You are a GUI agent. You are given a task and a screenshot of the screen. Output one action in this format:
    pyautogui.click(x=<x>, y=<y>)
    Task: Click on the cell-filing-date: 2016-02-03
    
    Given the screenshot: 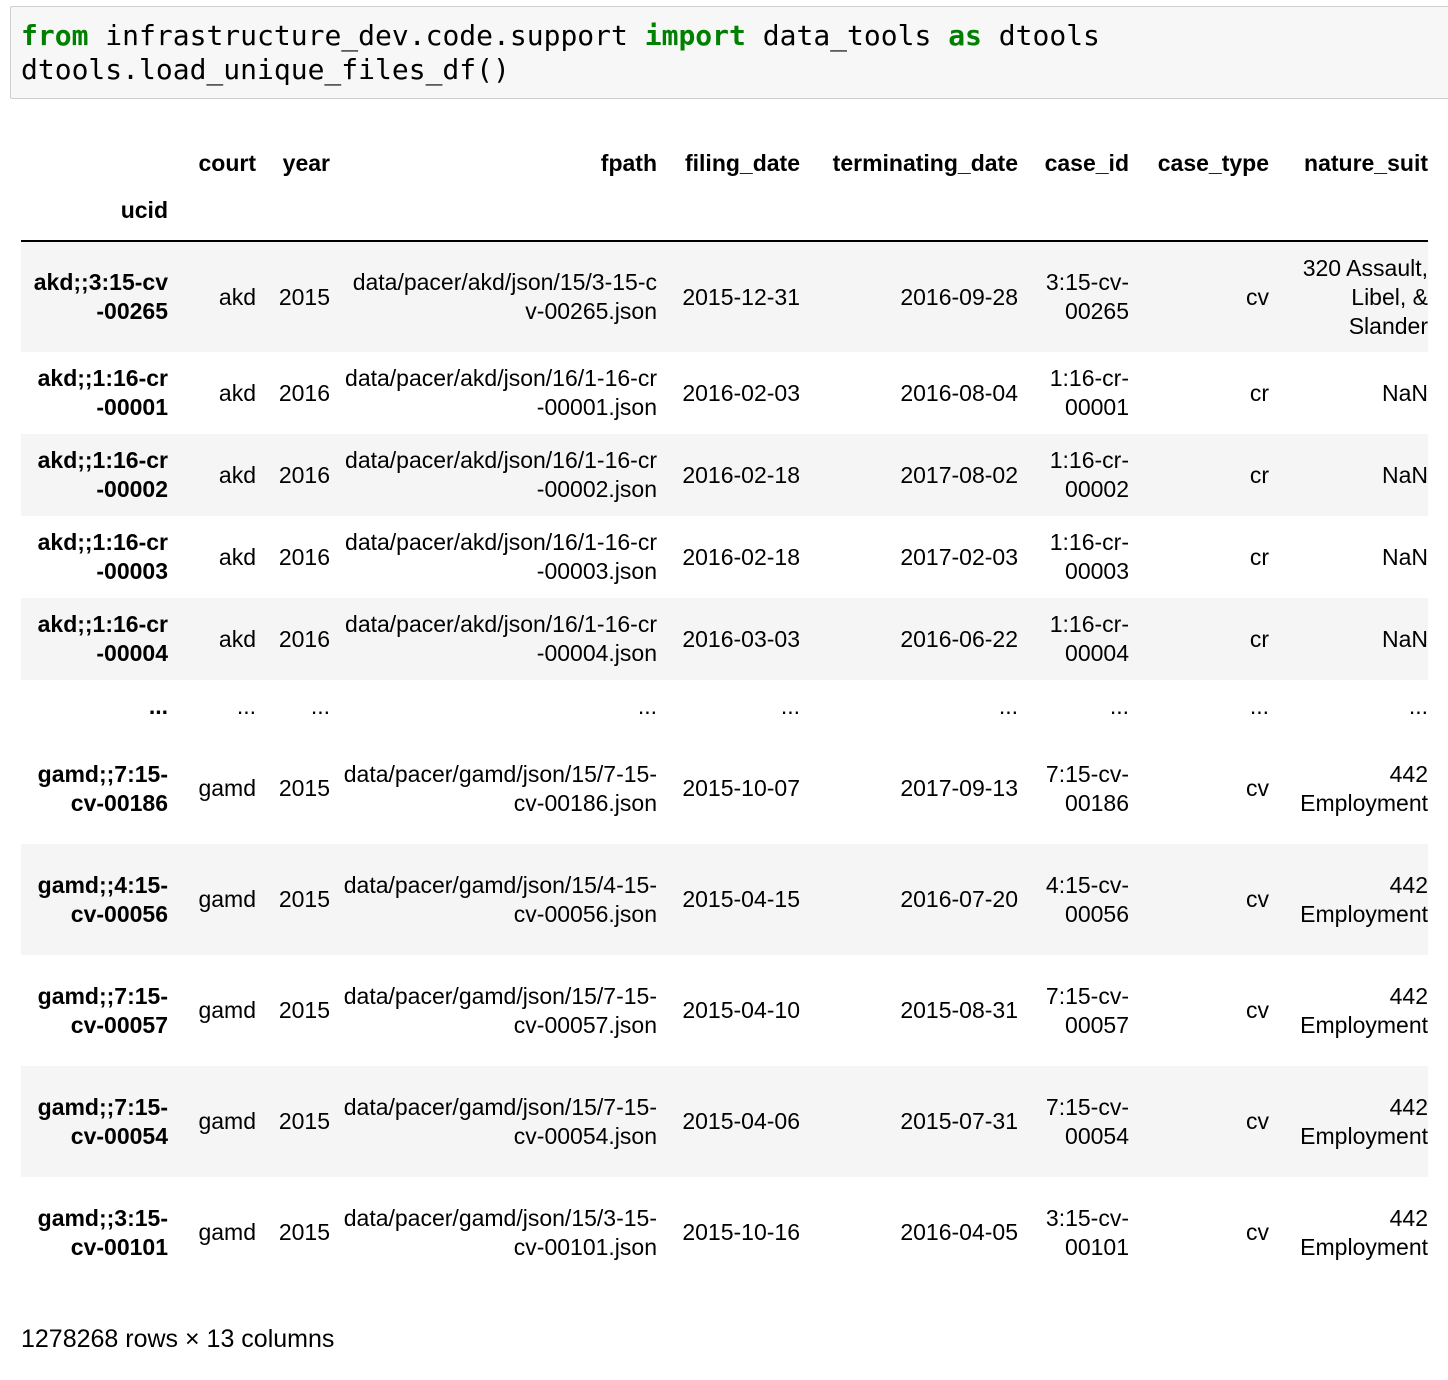 What is the action you would take?
    pyautogui.click(x=741, y=392)
    